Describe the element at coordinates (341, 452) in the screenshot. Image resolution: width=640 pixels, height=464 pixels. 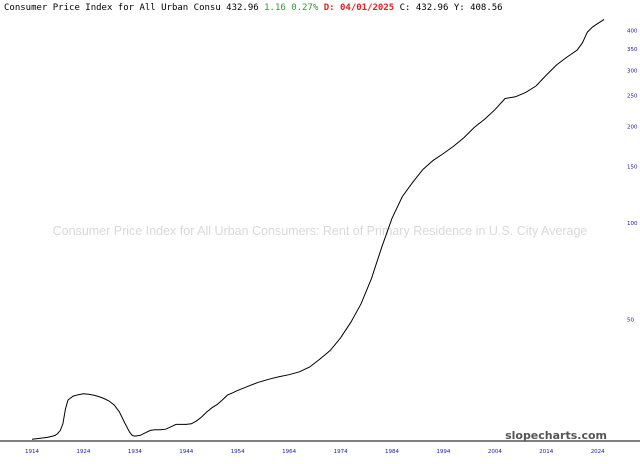
I see `x-tick-label: 1974` at that location.